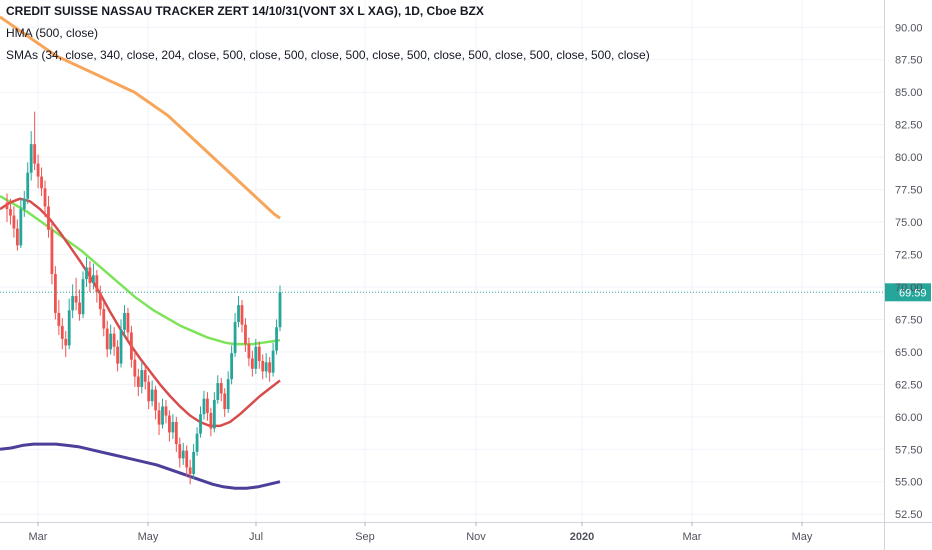 Image resolution: width=932 pixels, height=550 pixels. I want to click on y-tick-label: 80.00, so click(909, 158).